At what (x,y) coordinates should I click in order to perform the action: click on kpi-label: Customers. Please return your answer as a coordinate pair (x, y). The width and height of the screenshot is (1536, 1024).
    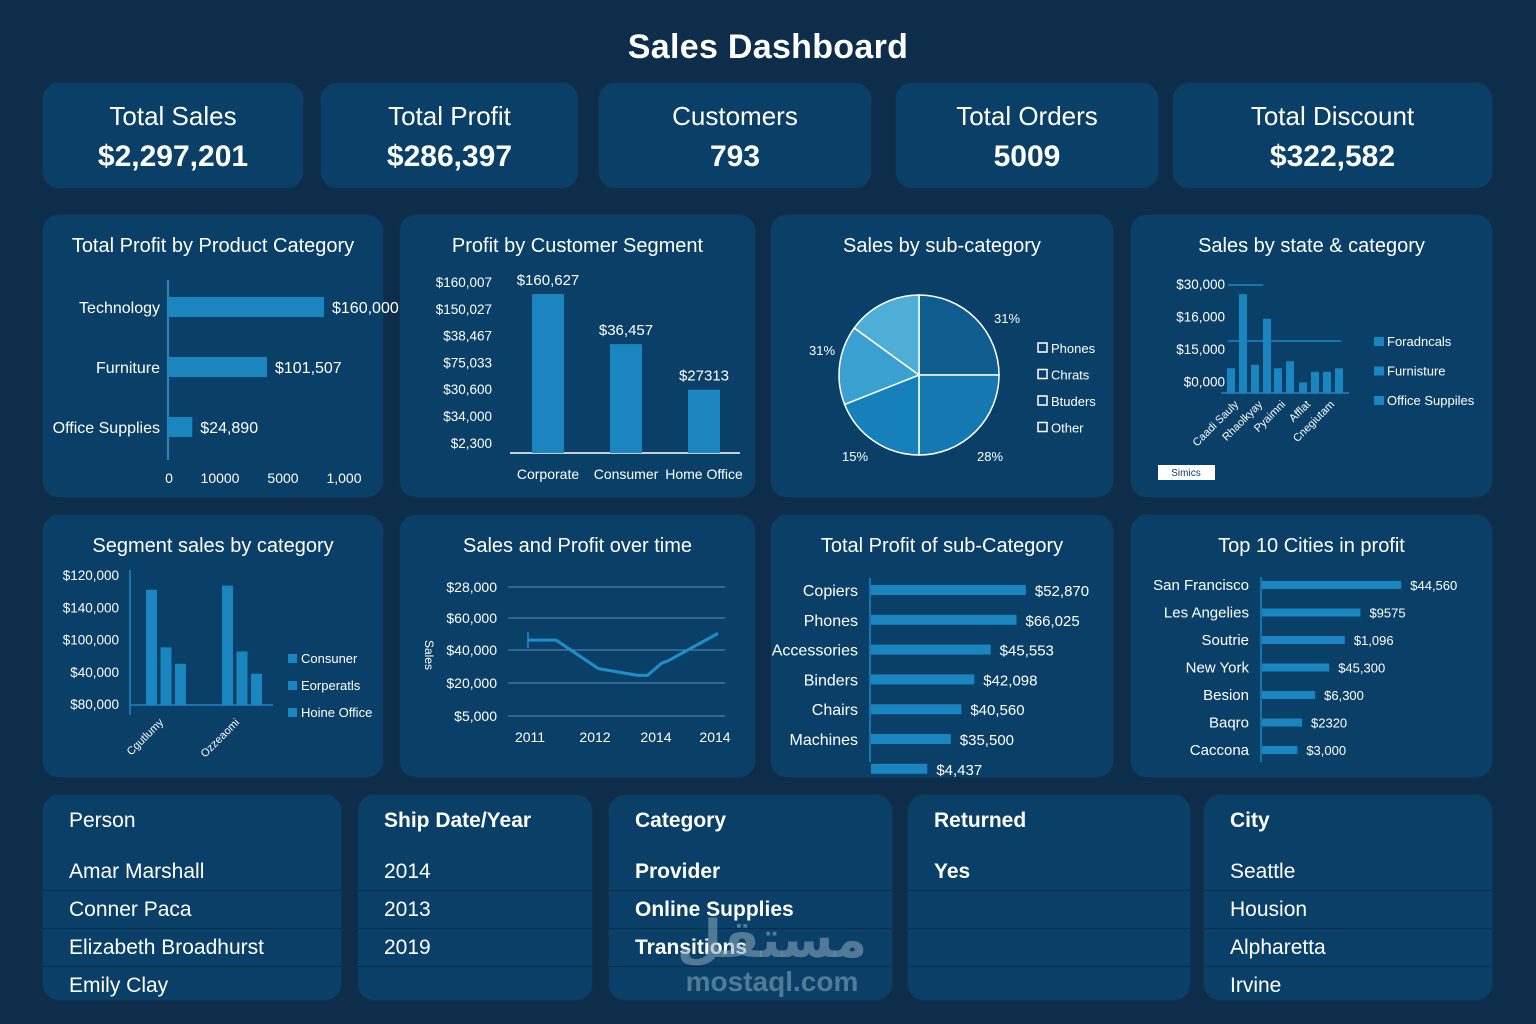
    Looking at the image, I should click on (735, 116).